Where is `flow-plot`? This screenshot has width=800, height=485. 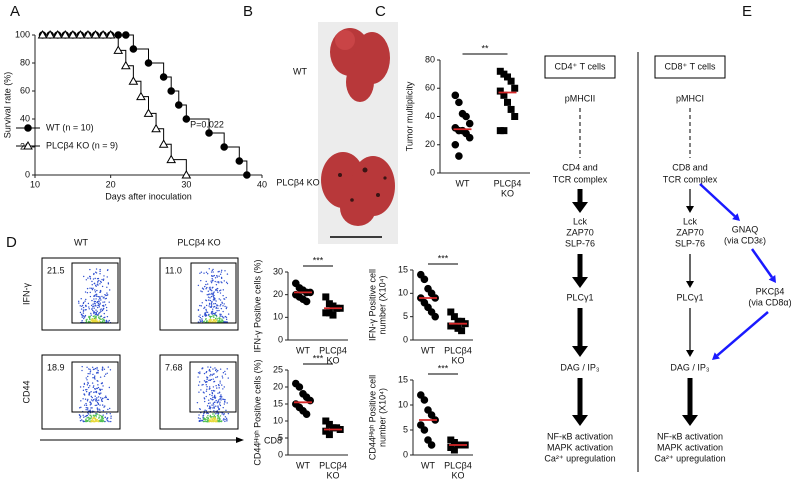
flow-plot is located at coordinates (199, 294).